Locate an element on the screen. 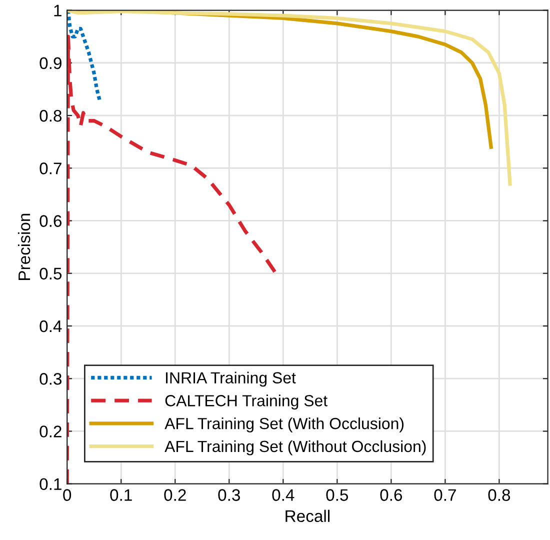  y-tick-label: 1 is located at coordinates (58, 10).